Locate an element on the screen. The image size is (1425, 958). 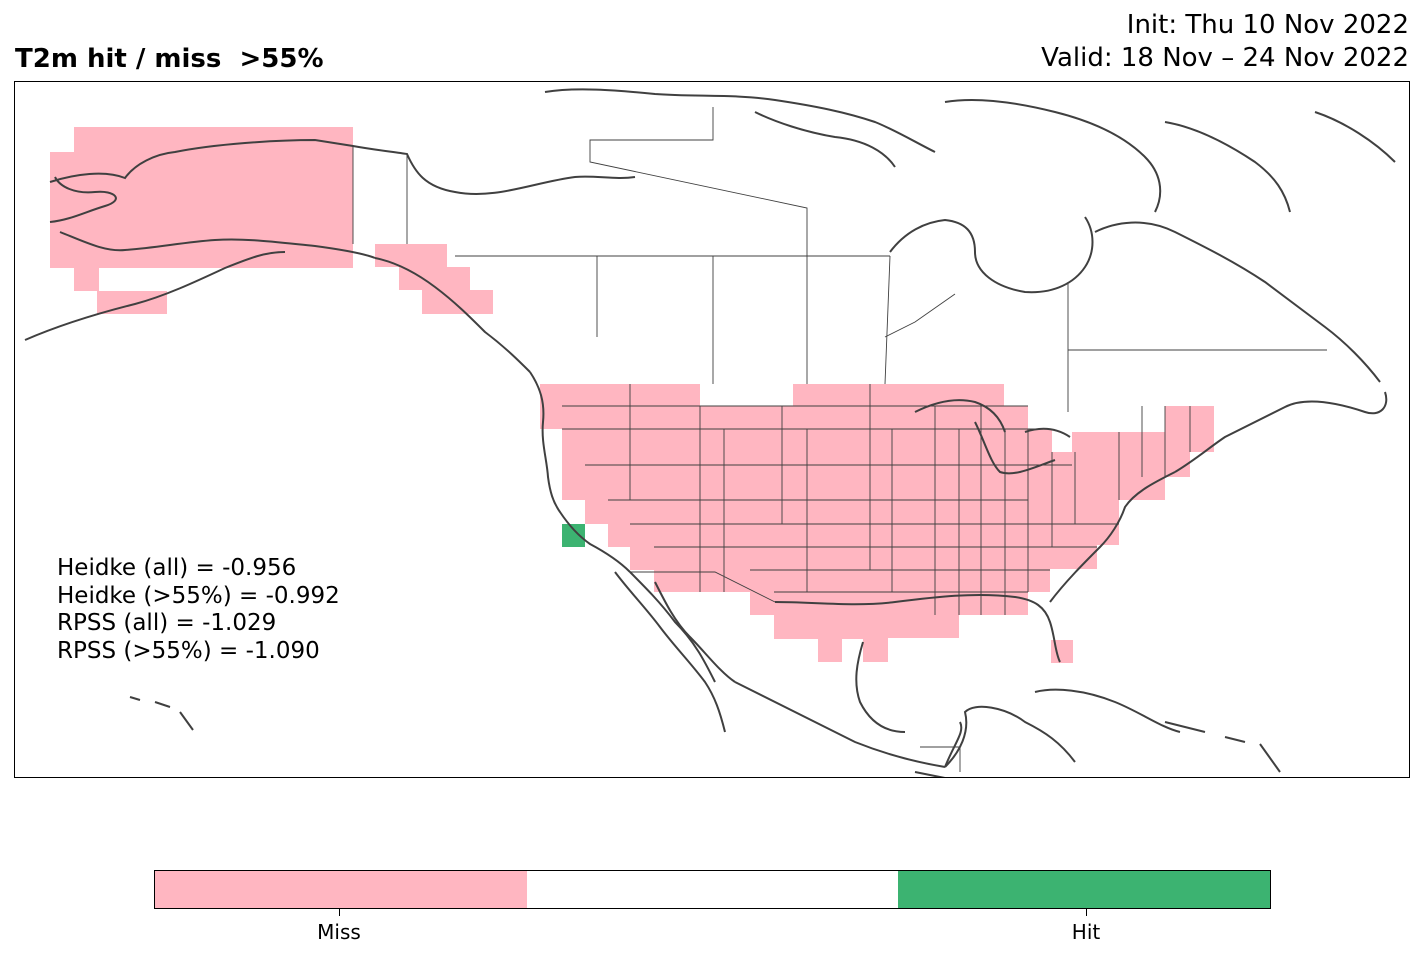
map-title: T2m hit / miss >55% is located at coordinates (169, 59).